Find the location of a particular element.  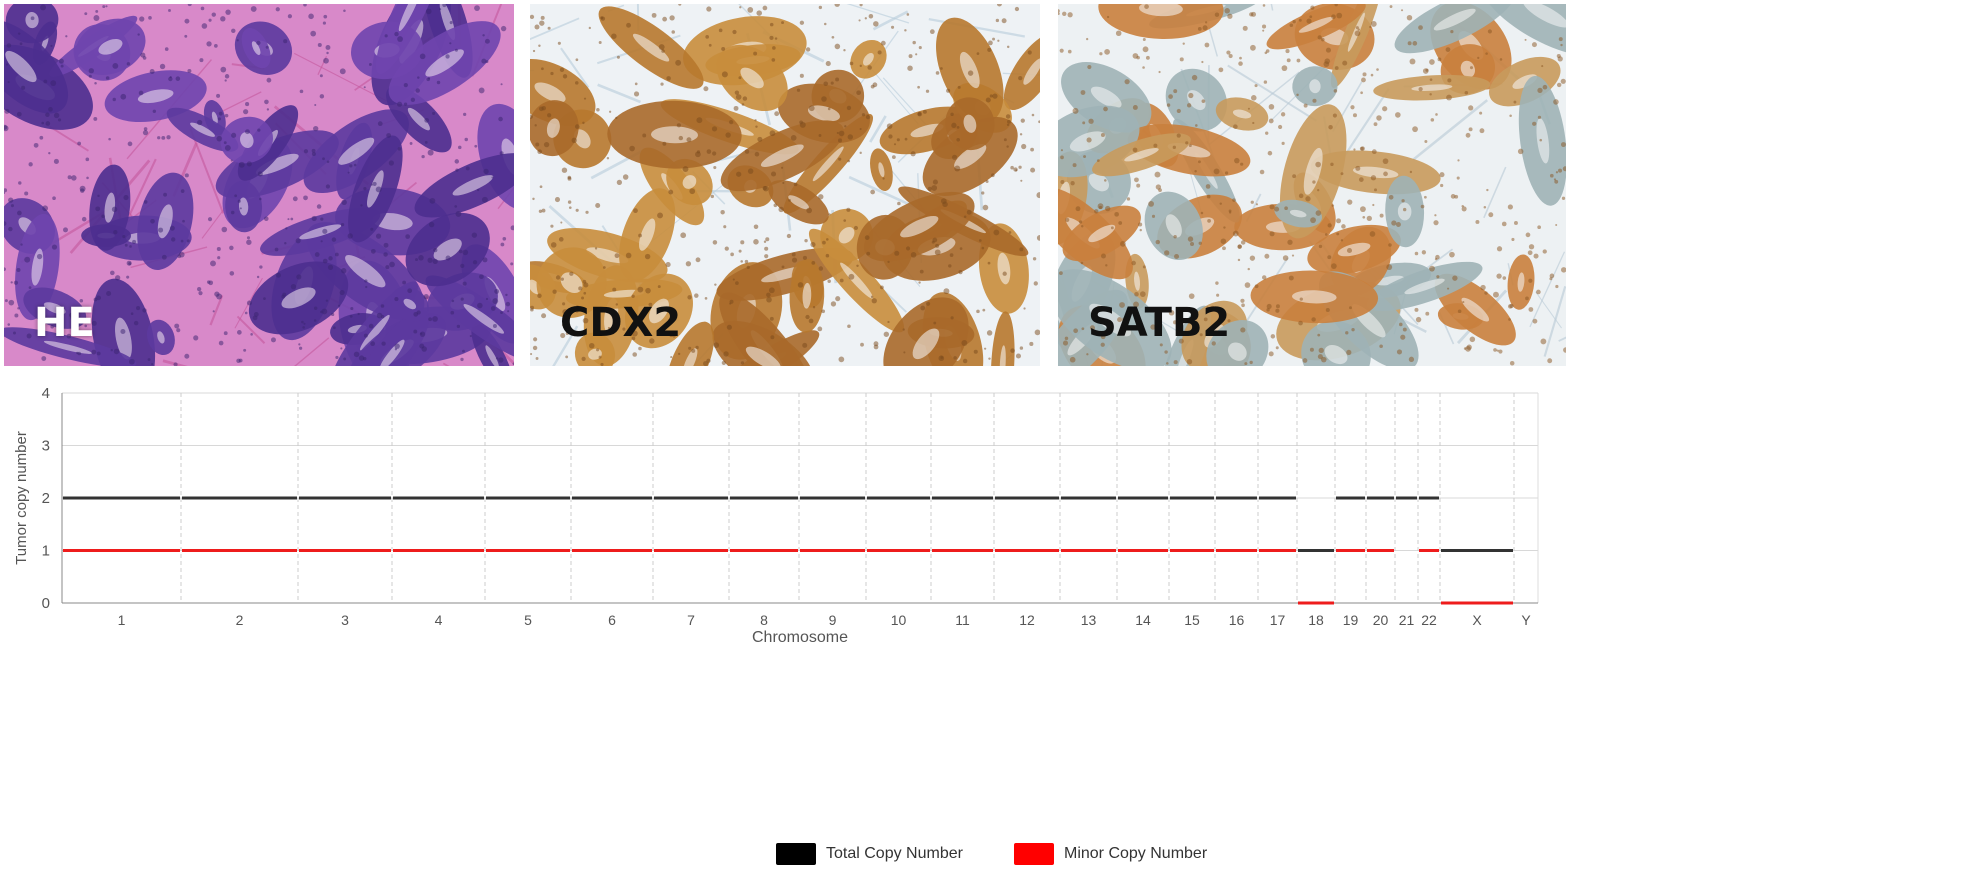

satb2-tissue-texture is located at coordinates (1312, 185).